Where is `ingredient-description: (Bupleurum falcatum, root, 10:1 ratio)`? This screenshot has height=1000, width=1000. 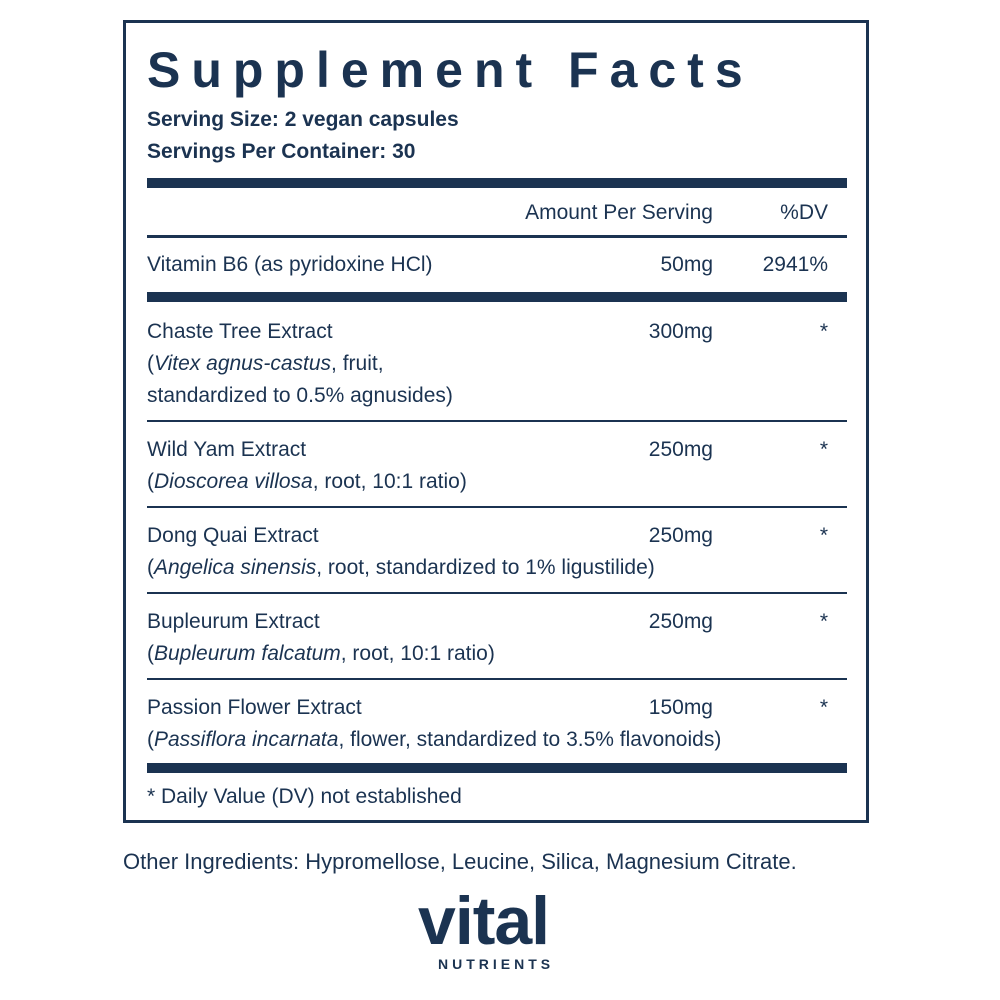 ingredient-description: (Bupleurum falcatum, root, 10:1 ratio) is located at coordinates (321, 654).